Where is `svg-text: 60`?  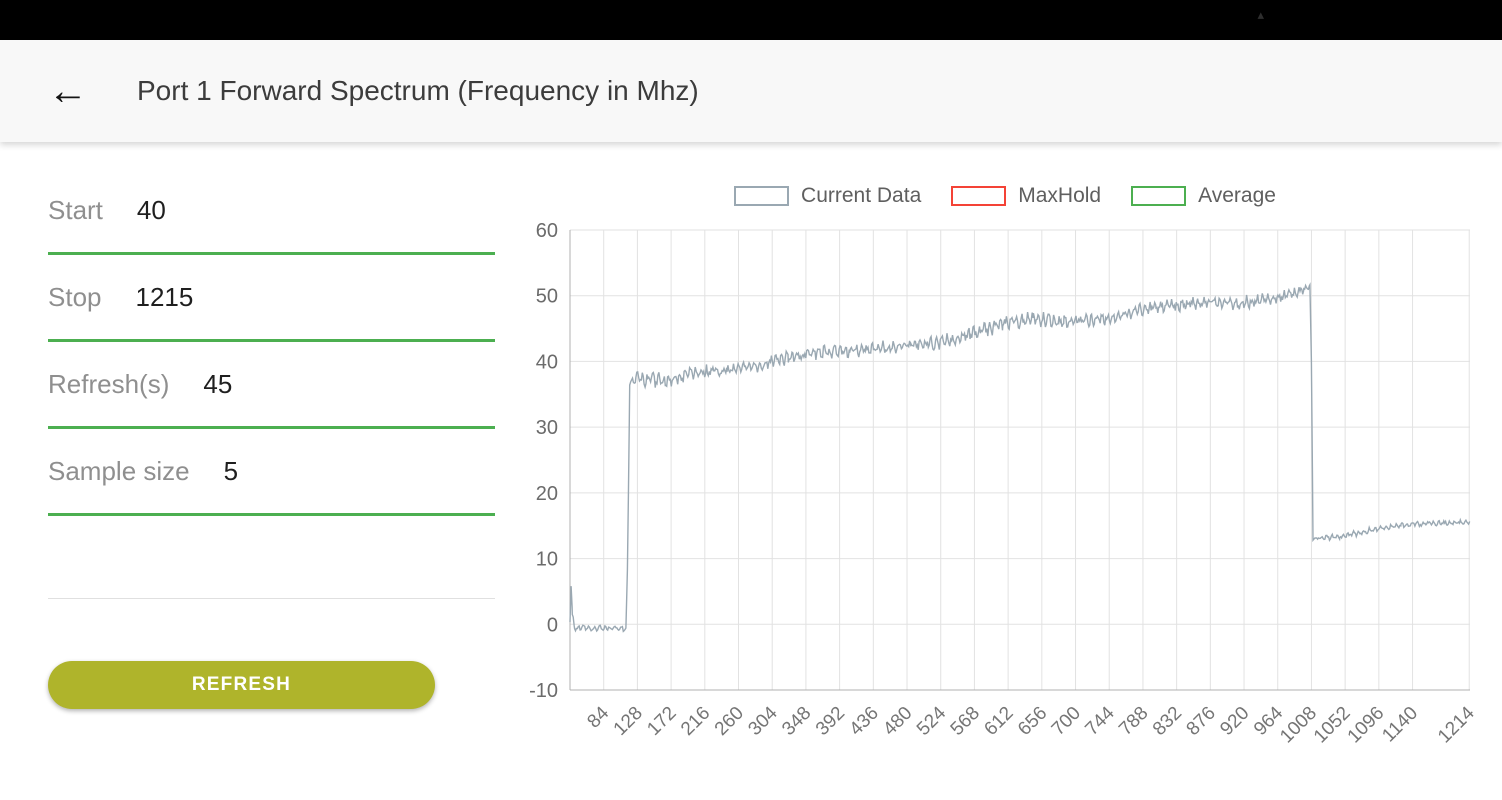 svg-text: 60 is located at coordinates (547, 231).